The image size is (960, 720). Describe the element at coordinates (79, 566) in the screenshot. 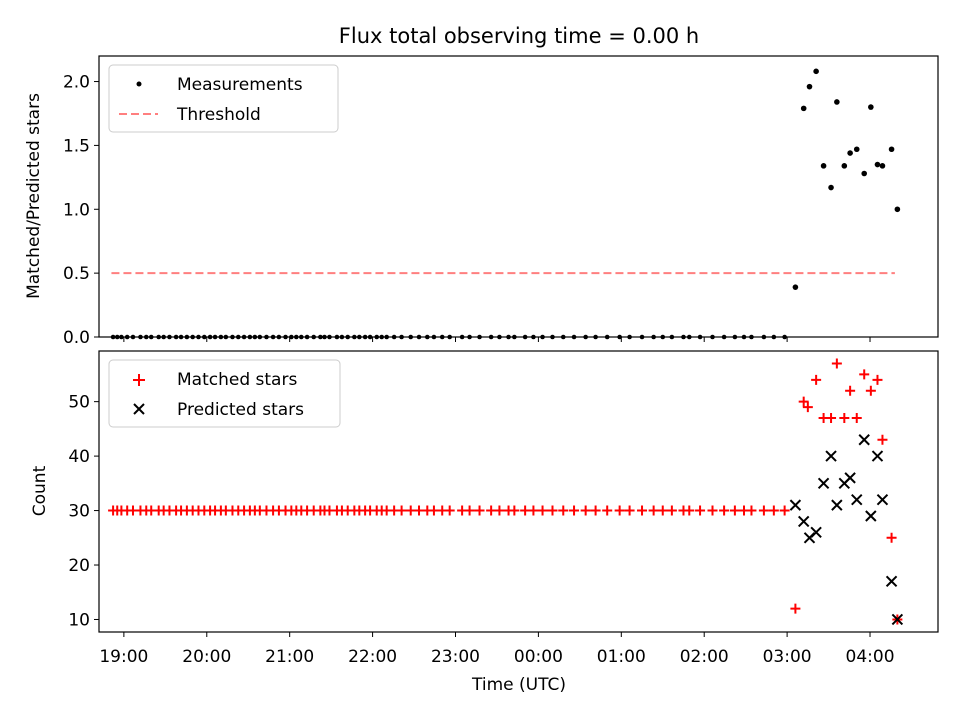

I see `bottom-y-tick-label: 20` at that location.